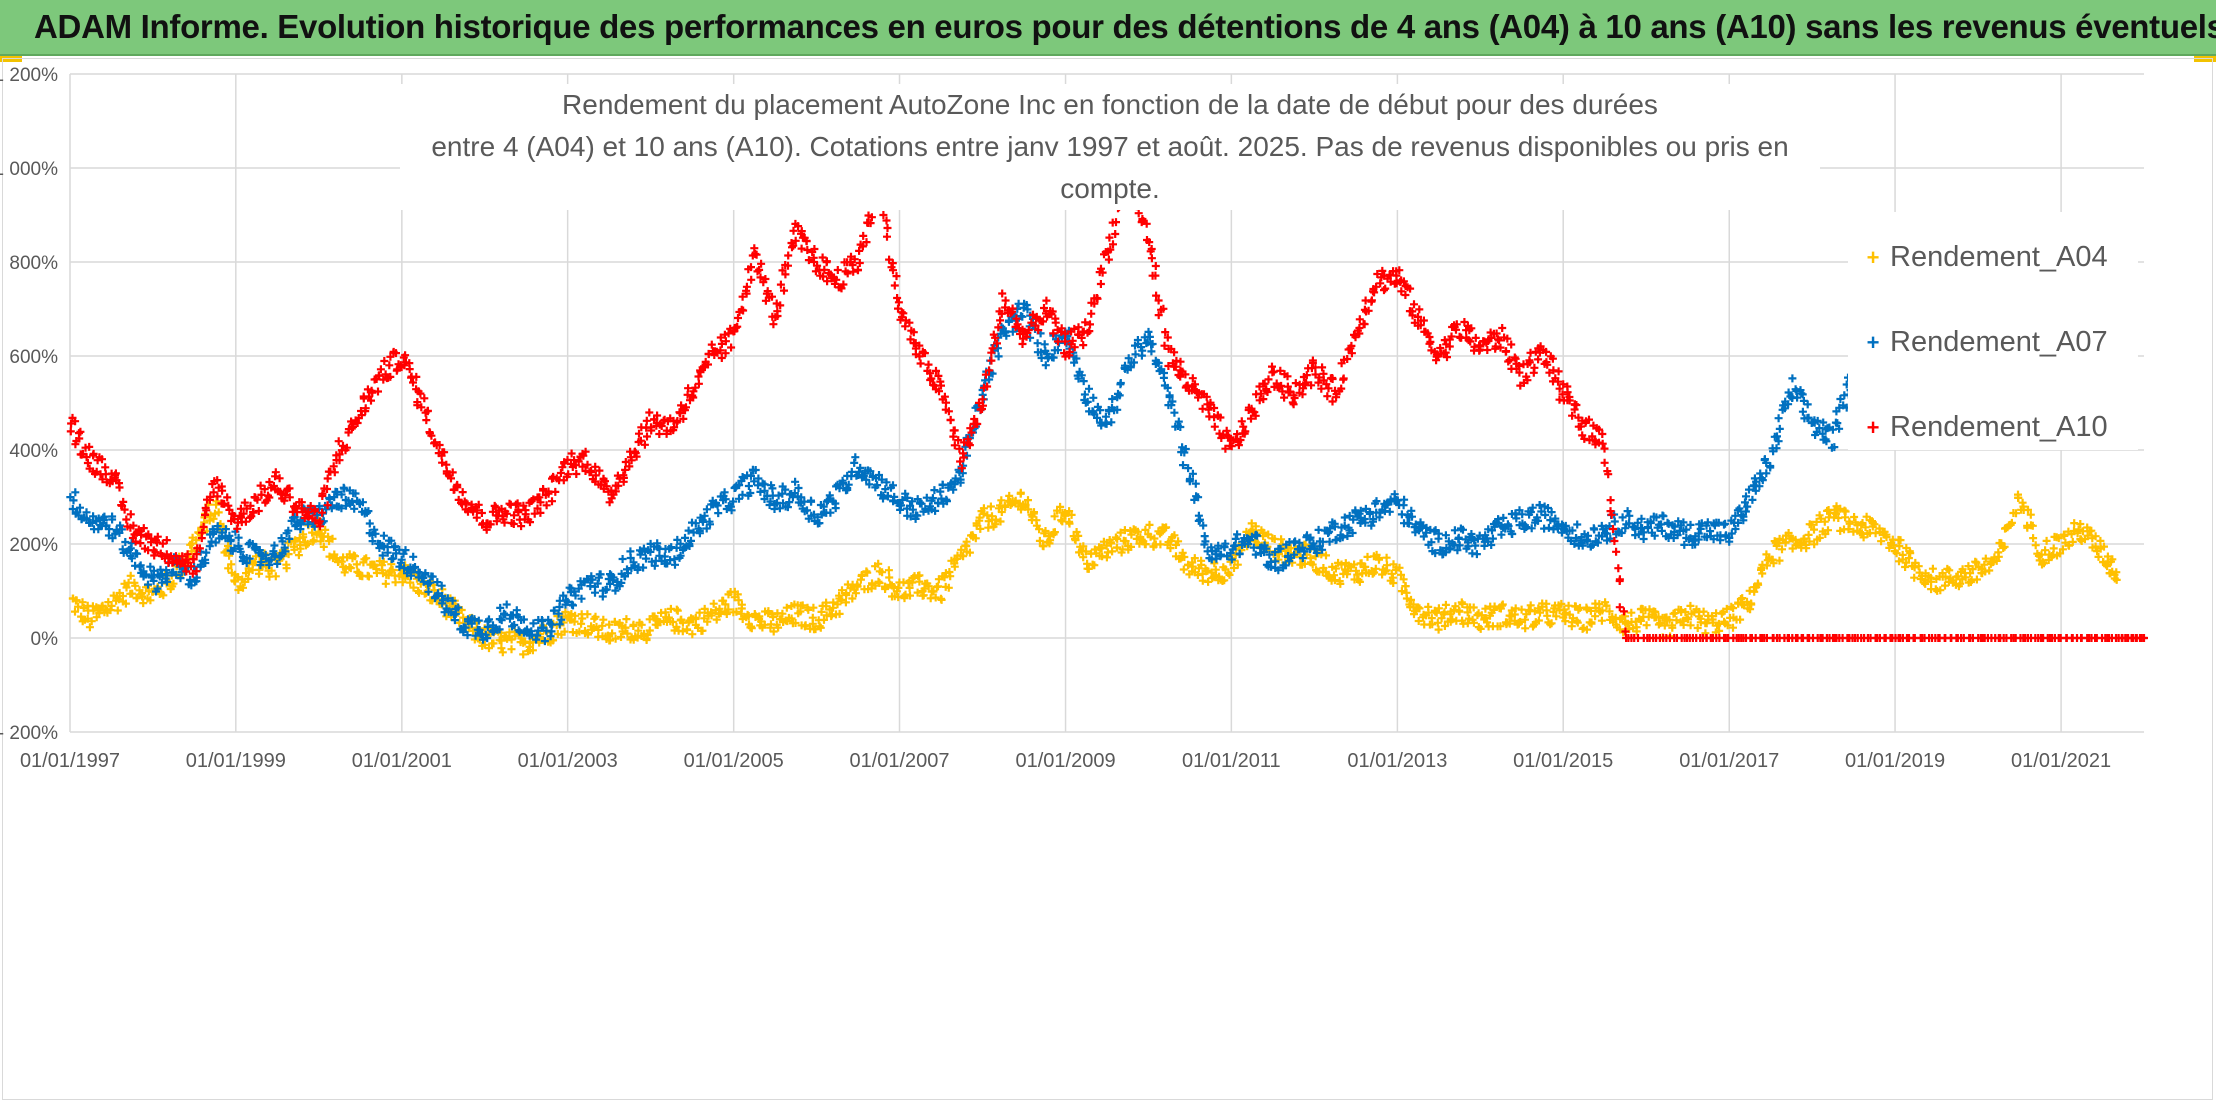 The height and width of the screenshot is (1102, 2216). What do you see at coordinates (1065, 761) in the screenshot?
I see `x-tick-label: 01/01/2009` at bounding box center [1065, 761].